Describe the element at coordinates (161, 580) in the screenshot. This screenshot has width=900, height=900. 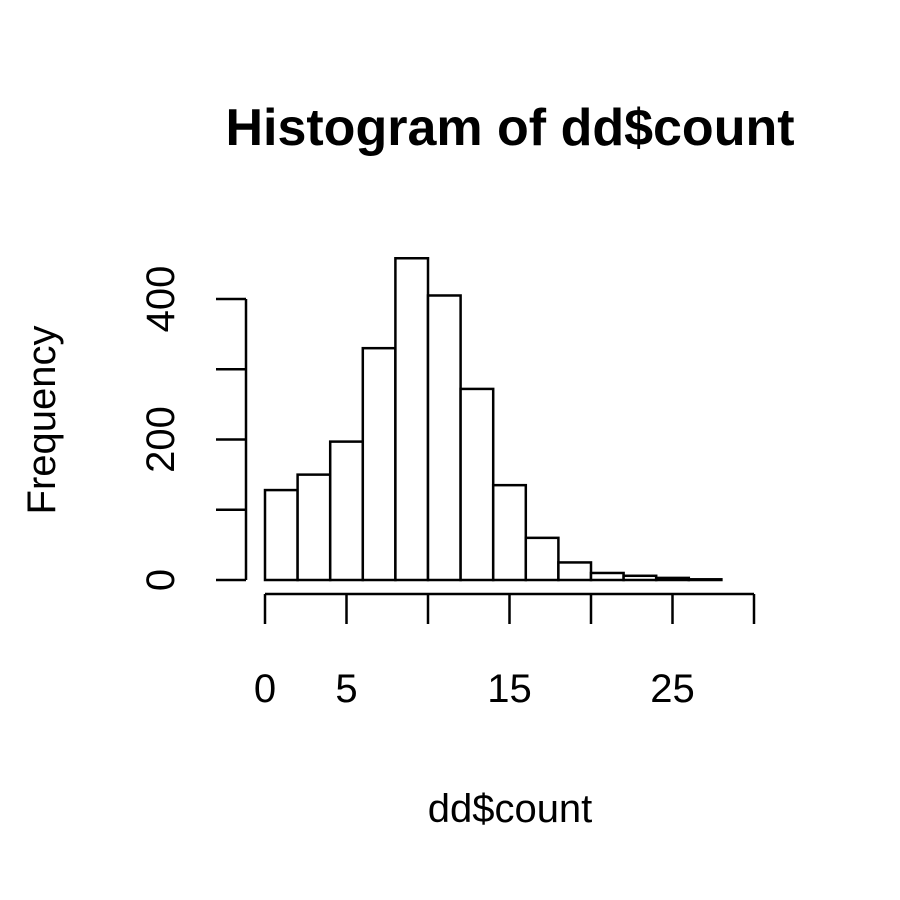
I see `y-tick-label: 0` at that location.